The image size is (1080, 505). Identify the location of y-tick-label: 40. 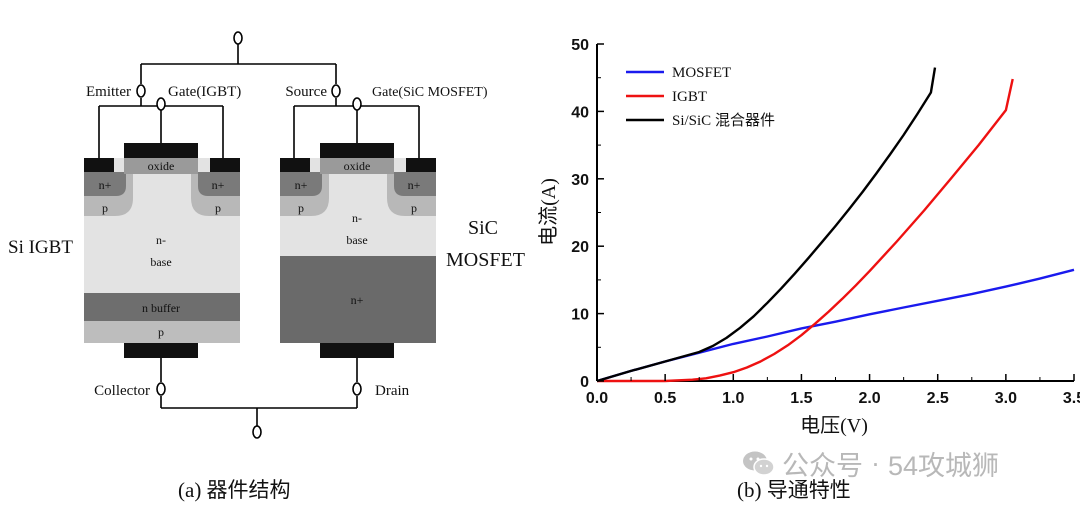
(580, 112).